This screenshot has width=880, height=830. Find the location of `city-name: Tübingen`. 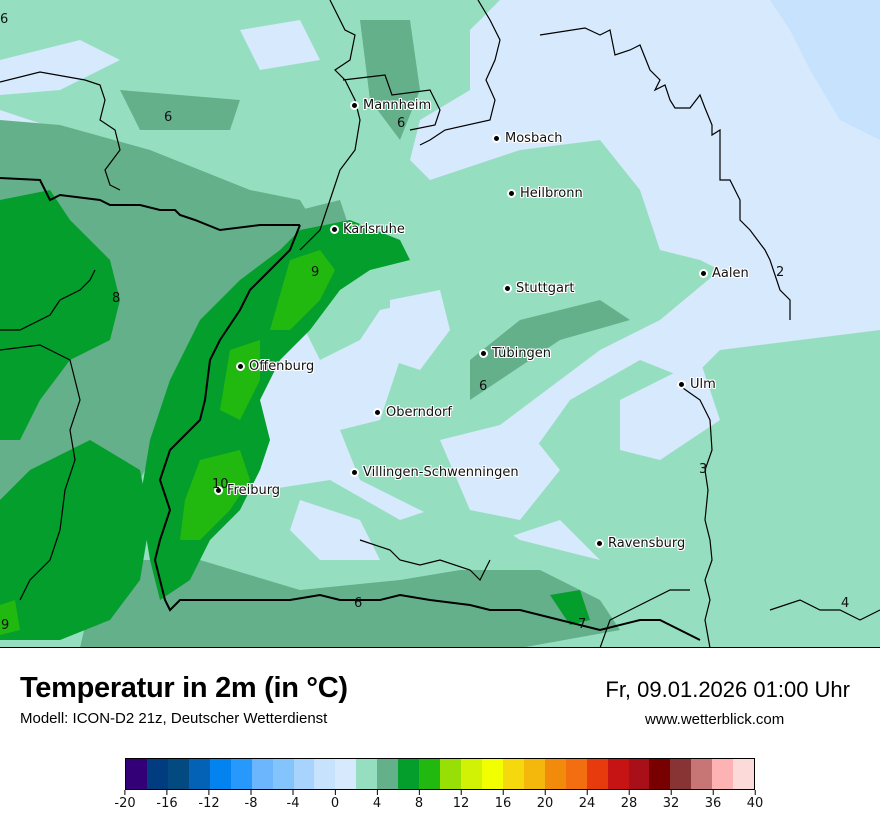

city-name: Tübingen is located at coordinates (521, 353).